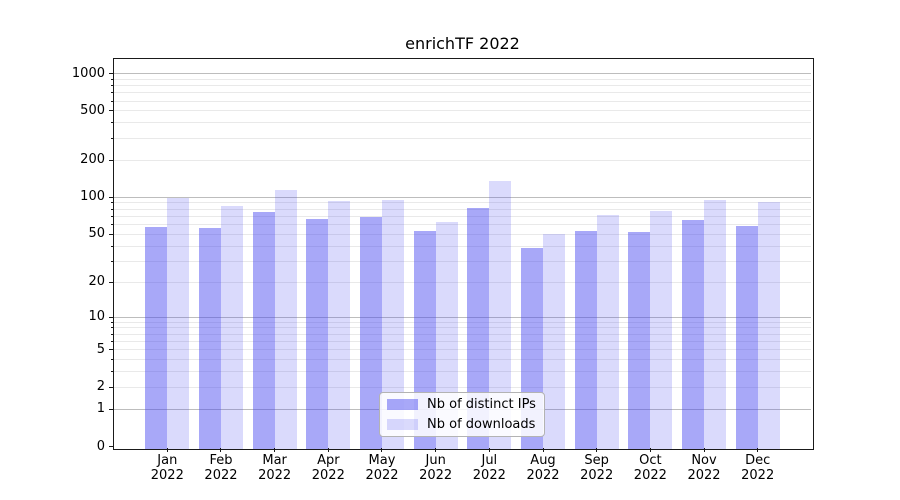  I want to click on legend-label-distinct-ips: Nb of distinct IPs, so click(481, 404).